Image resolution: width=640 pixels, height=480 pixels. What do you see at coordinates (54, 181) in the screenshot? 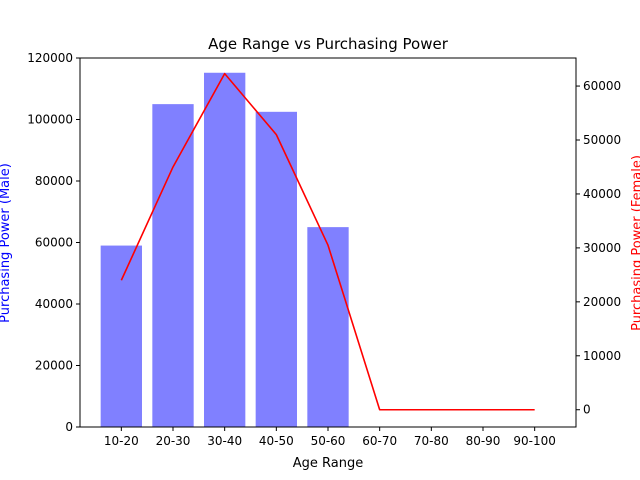
I see `y-left-tick-label: 80000` at bounding box center [54, 181].